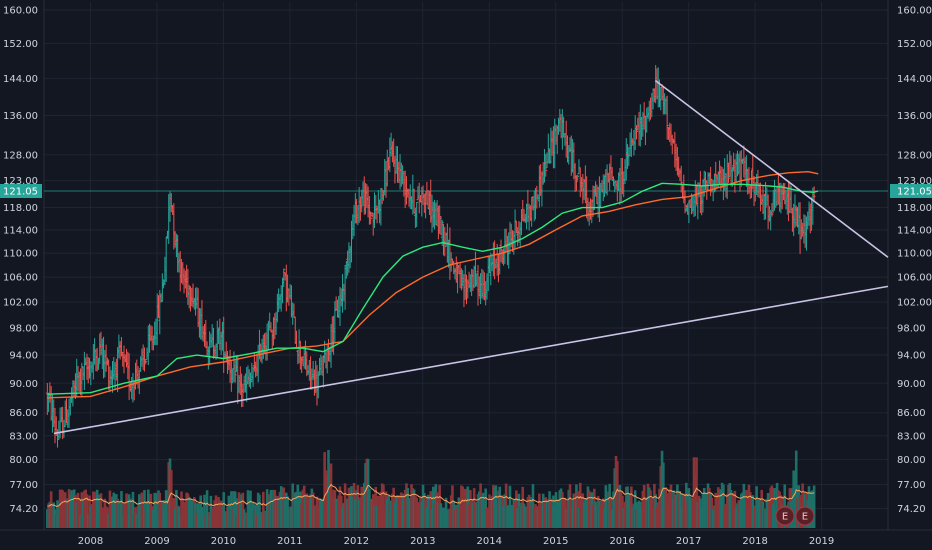  Describe the element at coordinates (20, 230) in the screenshot. I see `y-tick-label-left: 114.00` at that location.